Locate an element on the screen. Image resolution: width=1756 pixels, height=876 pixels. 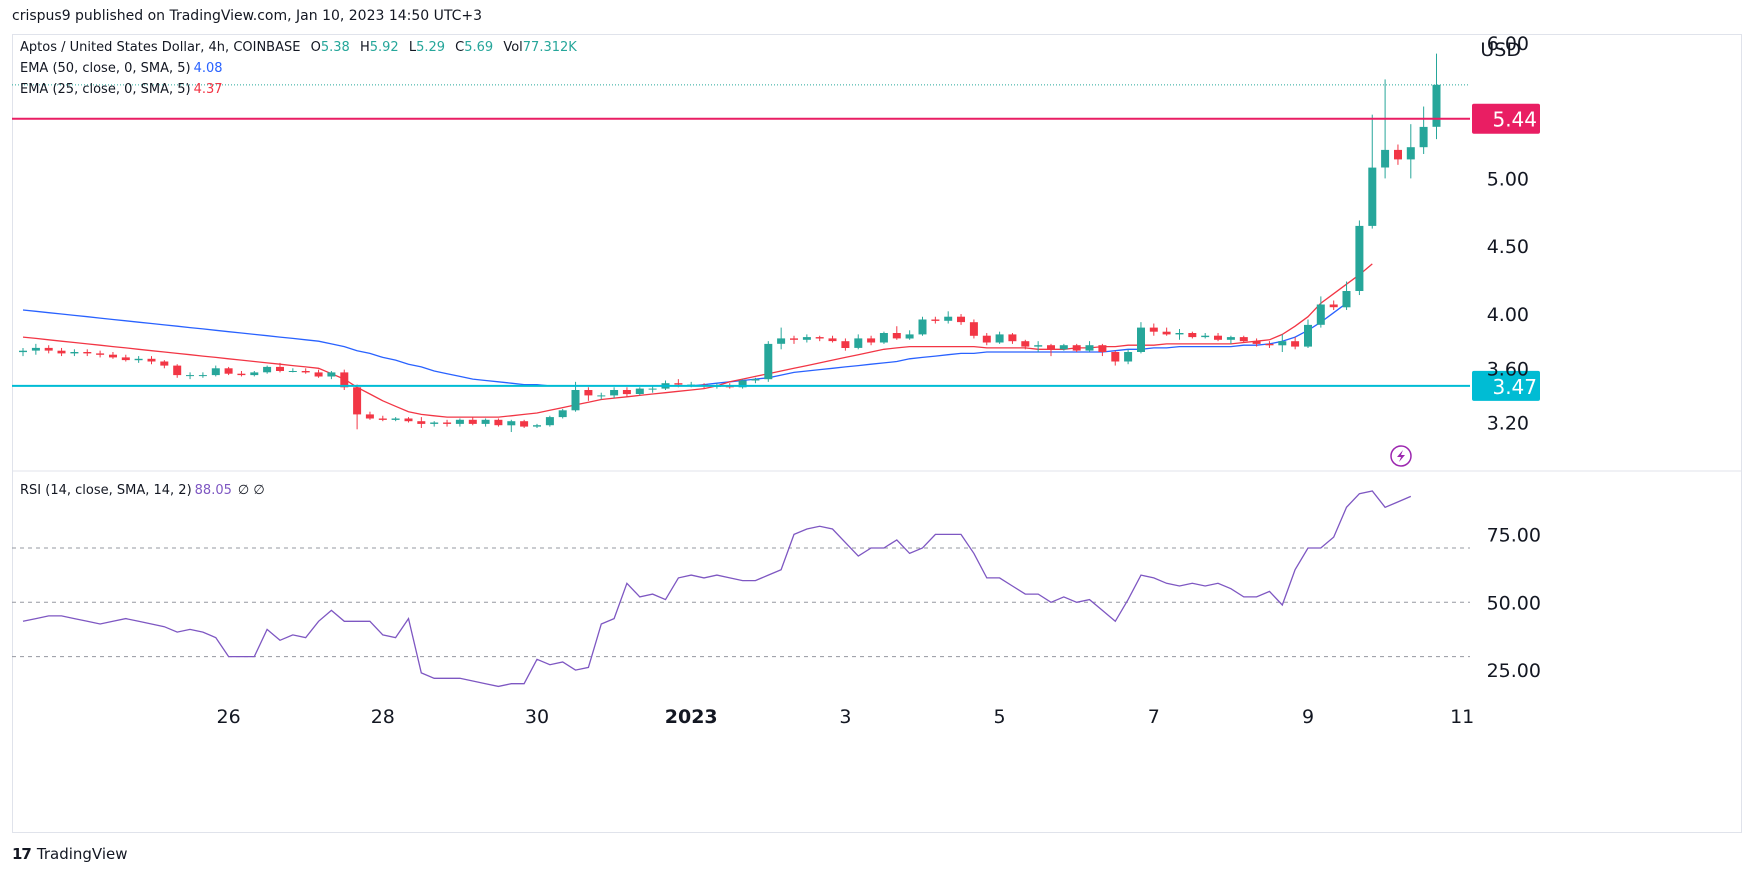
lightning-glyph-icon is located at coordinates (1401, 456).